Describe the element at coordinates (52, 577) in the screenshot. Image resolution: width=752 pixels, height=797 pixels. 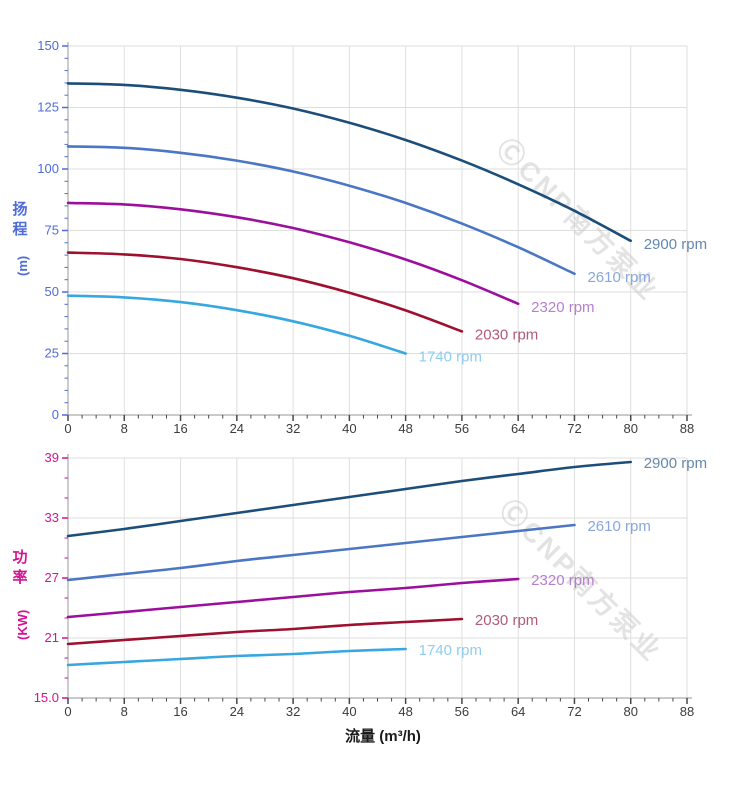
I see `y-tick-label: 27` at that location.